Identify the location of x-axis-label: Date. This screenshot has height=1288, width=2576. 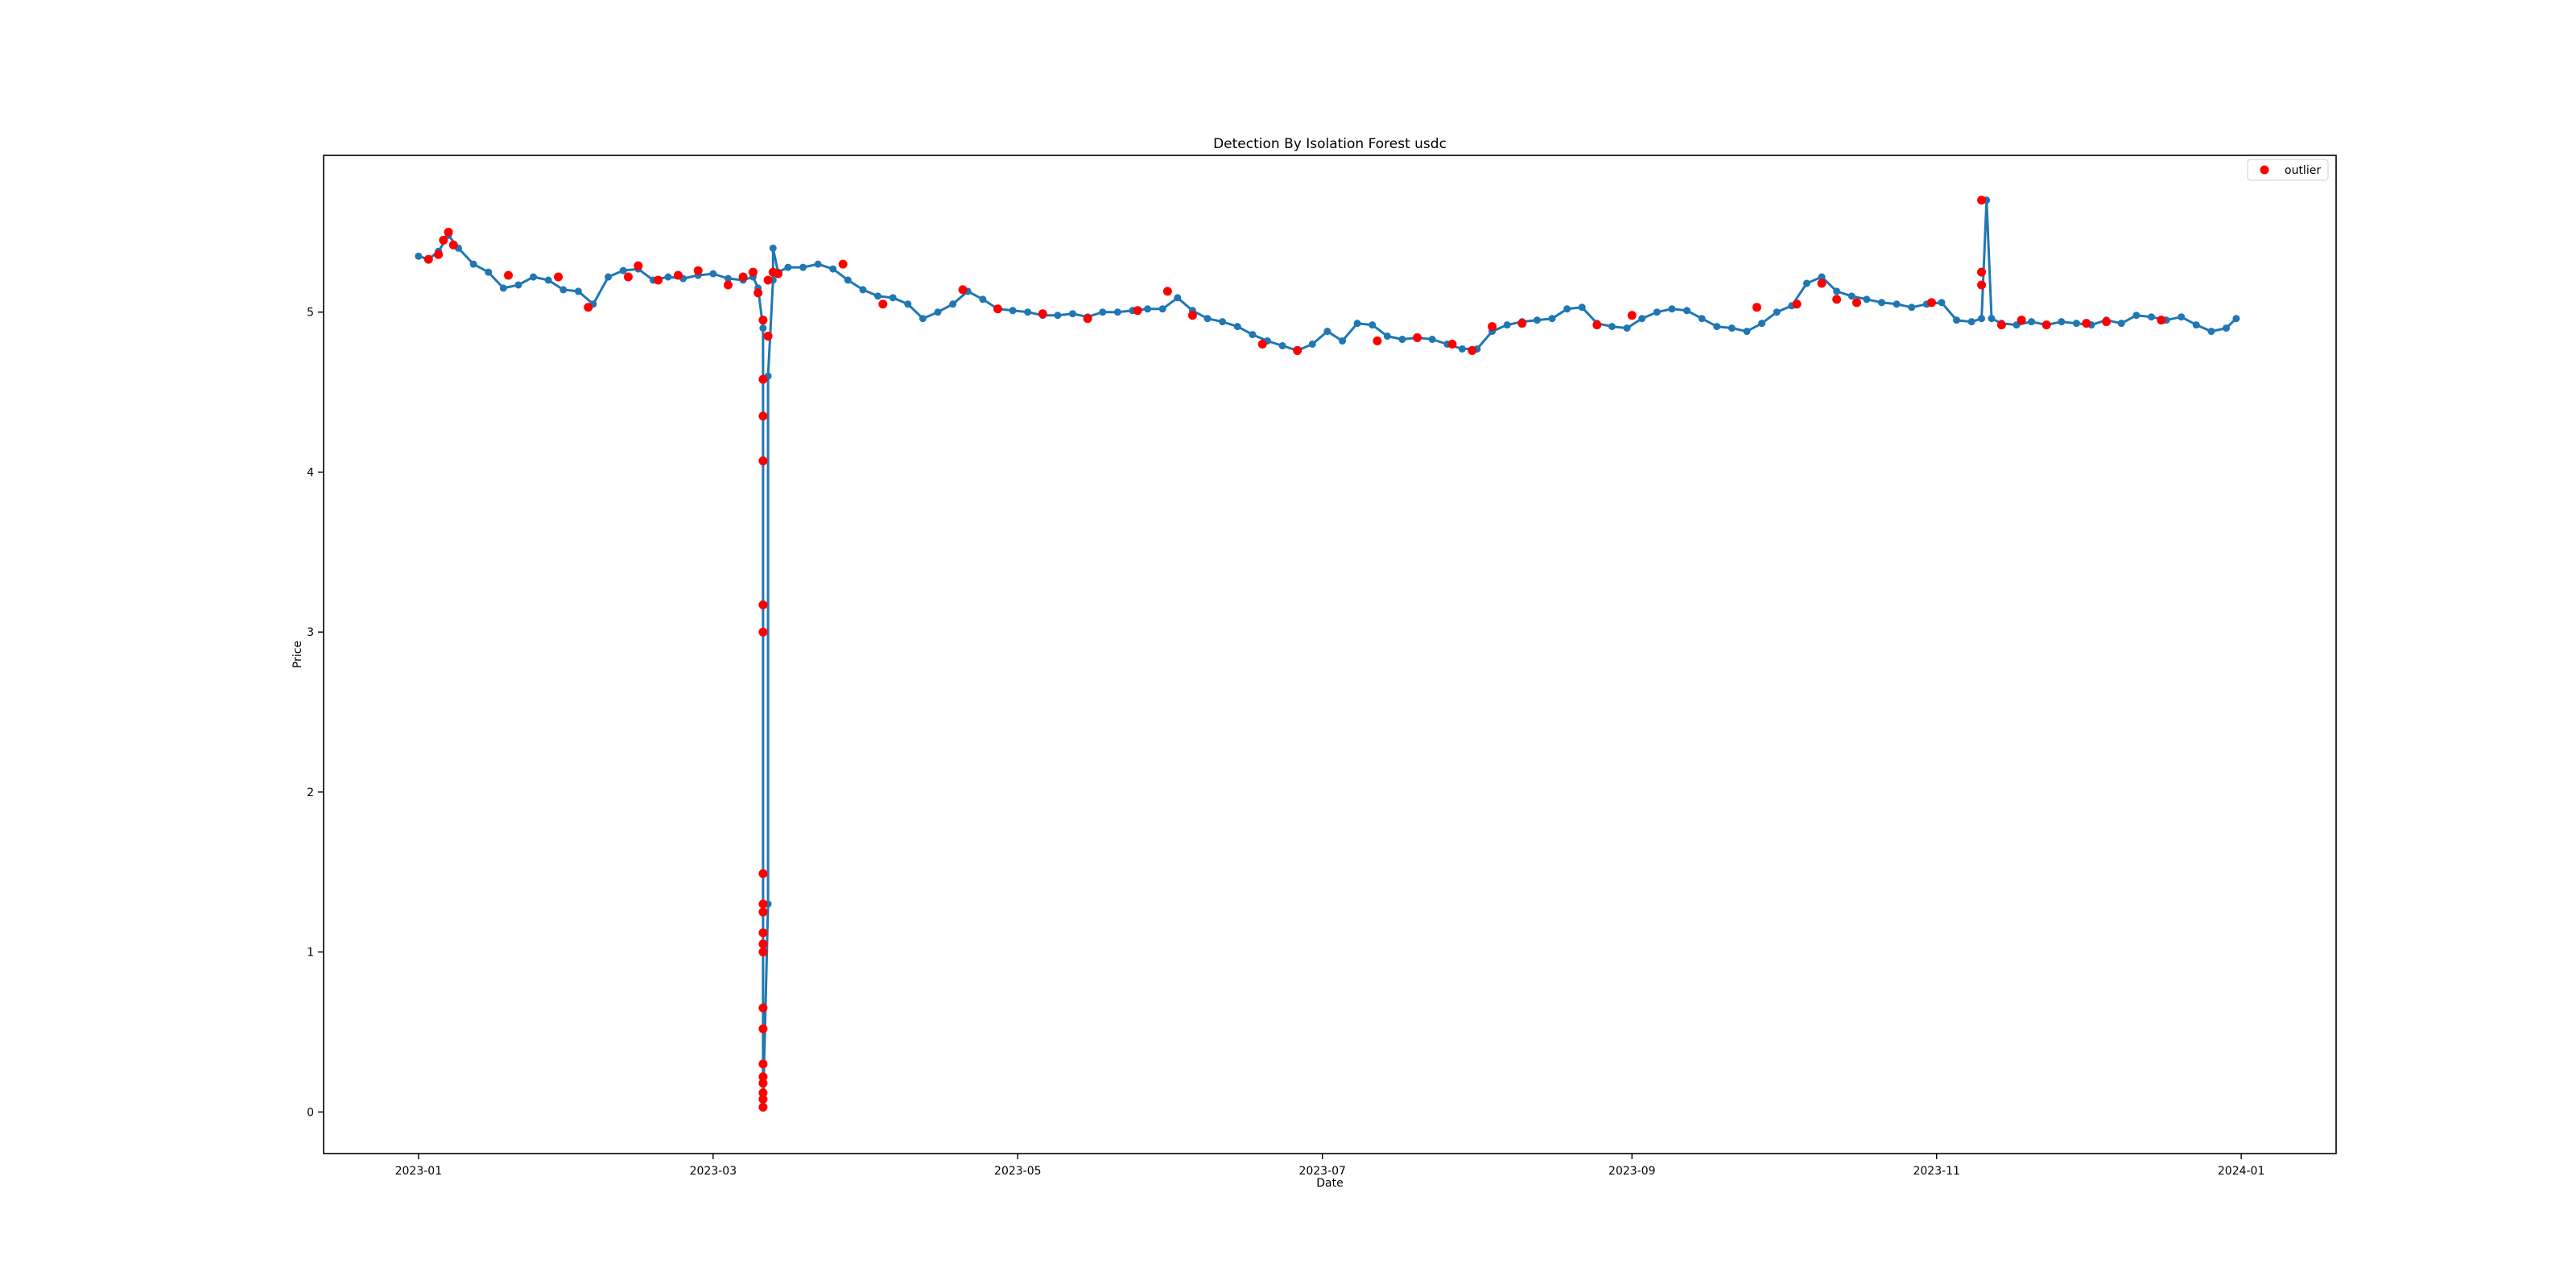
(1329, 1183).